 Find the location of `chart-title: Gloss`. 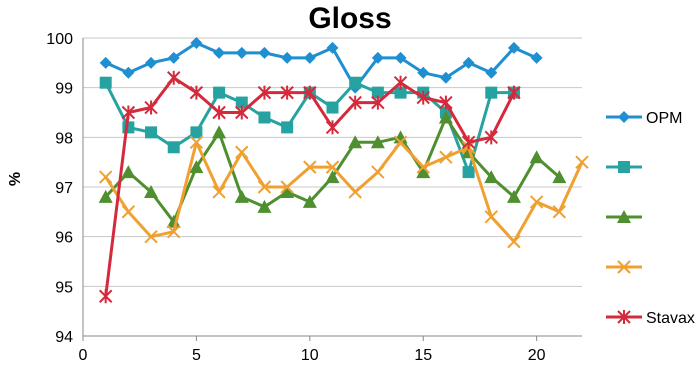

chart-title: Gloss is located at coordinates (350, 18).